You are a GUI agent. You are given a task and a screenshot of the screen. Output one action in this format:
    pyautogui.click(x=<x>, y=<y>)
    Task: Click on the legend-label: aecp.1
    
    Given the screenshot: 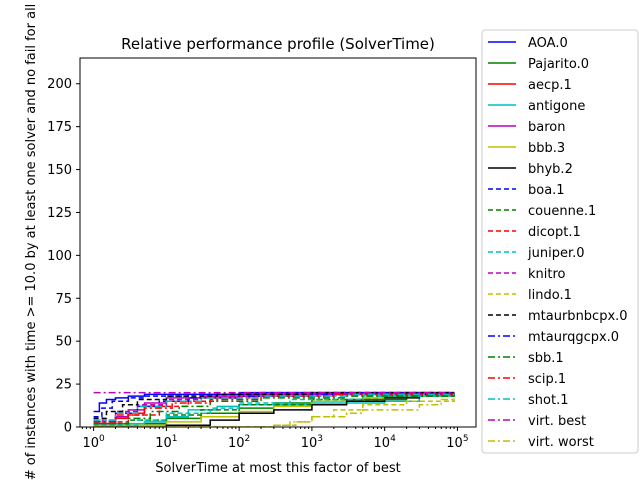 What is the action you would take?
    pyautogui.click(x=550, y=85)
    